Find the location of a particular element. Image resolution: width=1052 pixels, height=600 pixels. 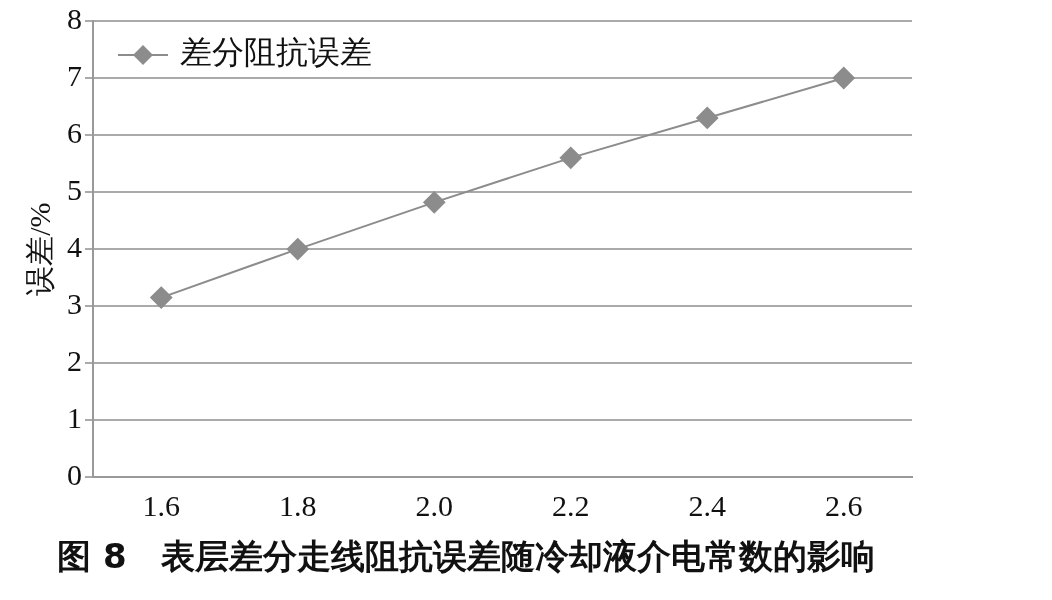

y-tick-label: 0 is located at coordinates (74, 475).